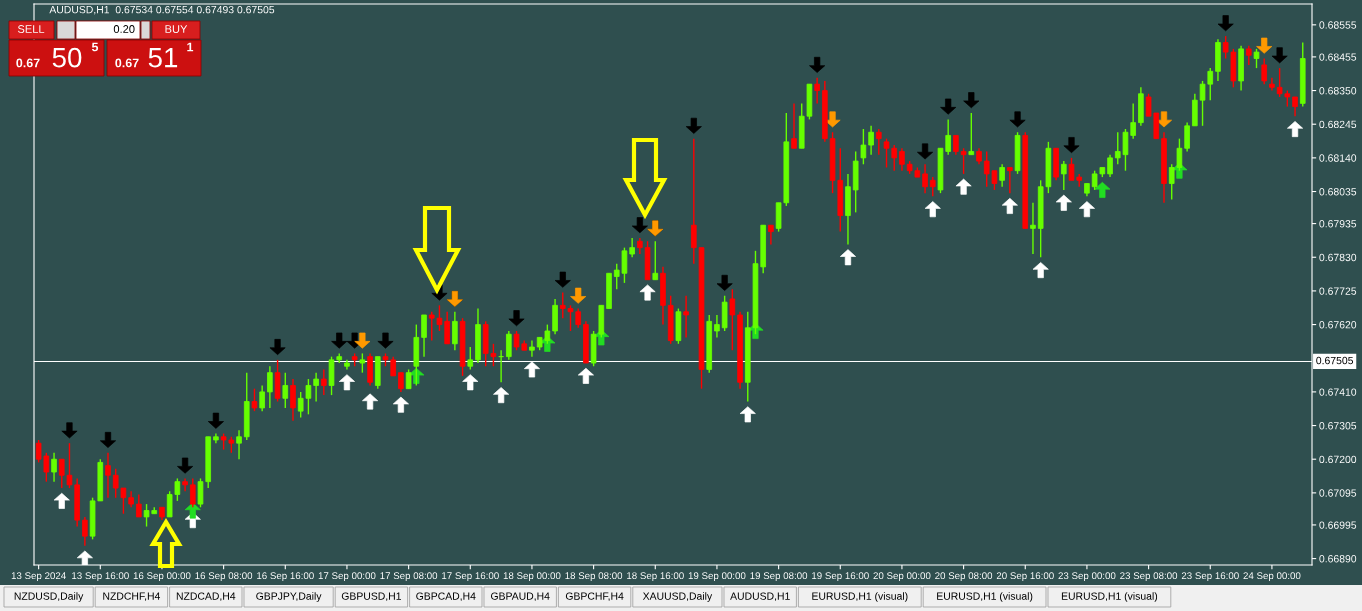 This screenshot has height=611, width=1362. What do you see at coordinates (779, 577) in the screenshot?
I see `x-tick-label: 19 Sep 08:00` at bounding box center [779, 577].